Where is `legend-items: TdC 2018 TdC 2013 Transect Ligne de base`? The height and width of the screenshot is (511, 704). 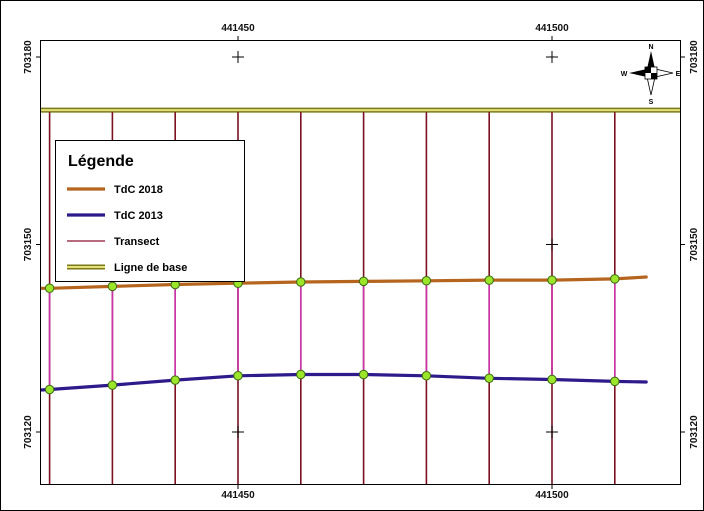 legend-items: TdC 2018 TdC 2013 Transect Ligne de base is located at coordinates (127, 229).